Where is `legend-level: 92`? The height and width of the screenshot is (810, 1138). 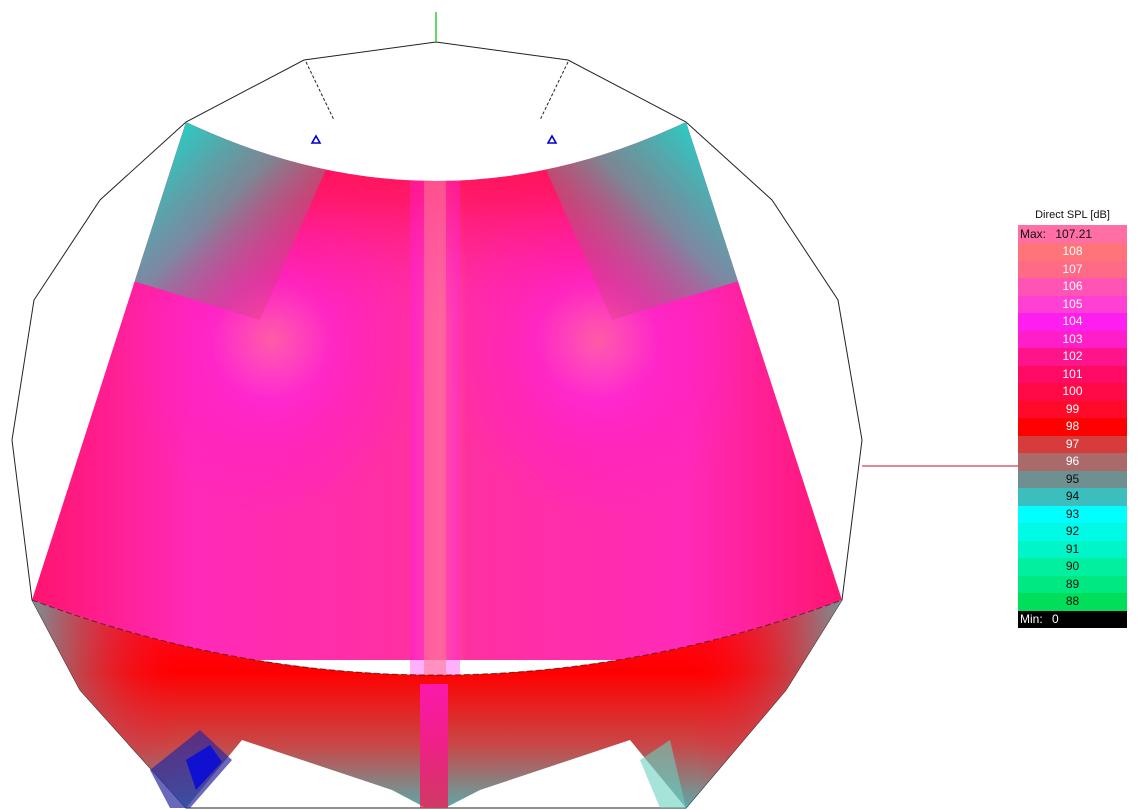
legend-level: 92 is located at coordinates (1072, 532).